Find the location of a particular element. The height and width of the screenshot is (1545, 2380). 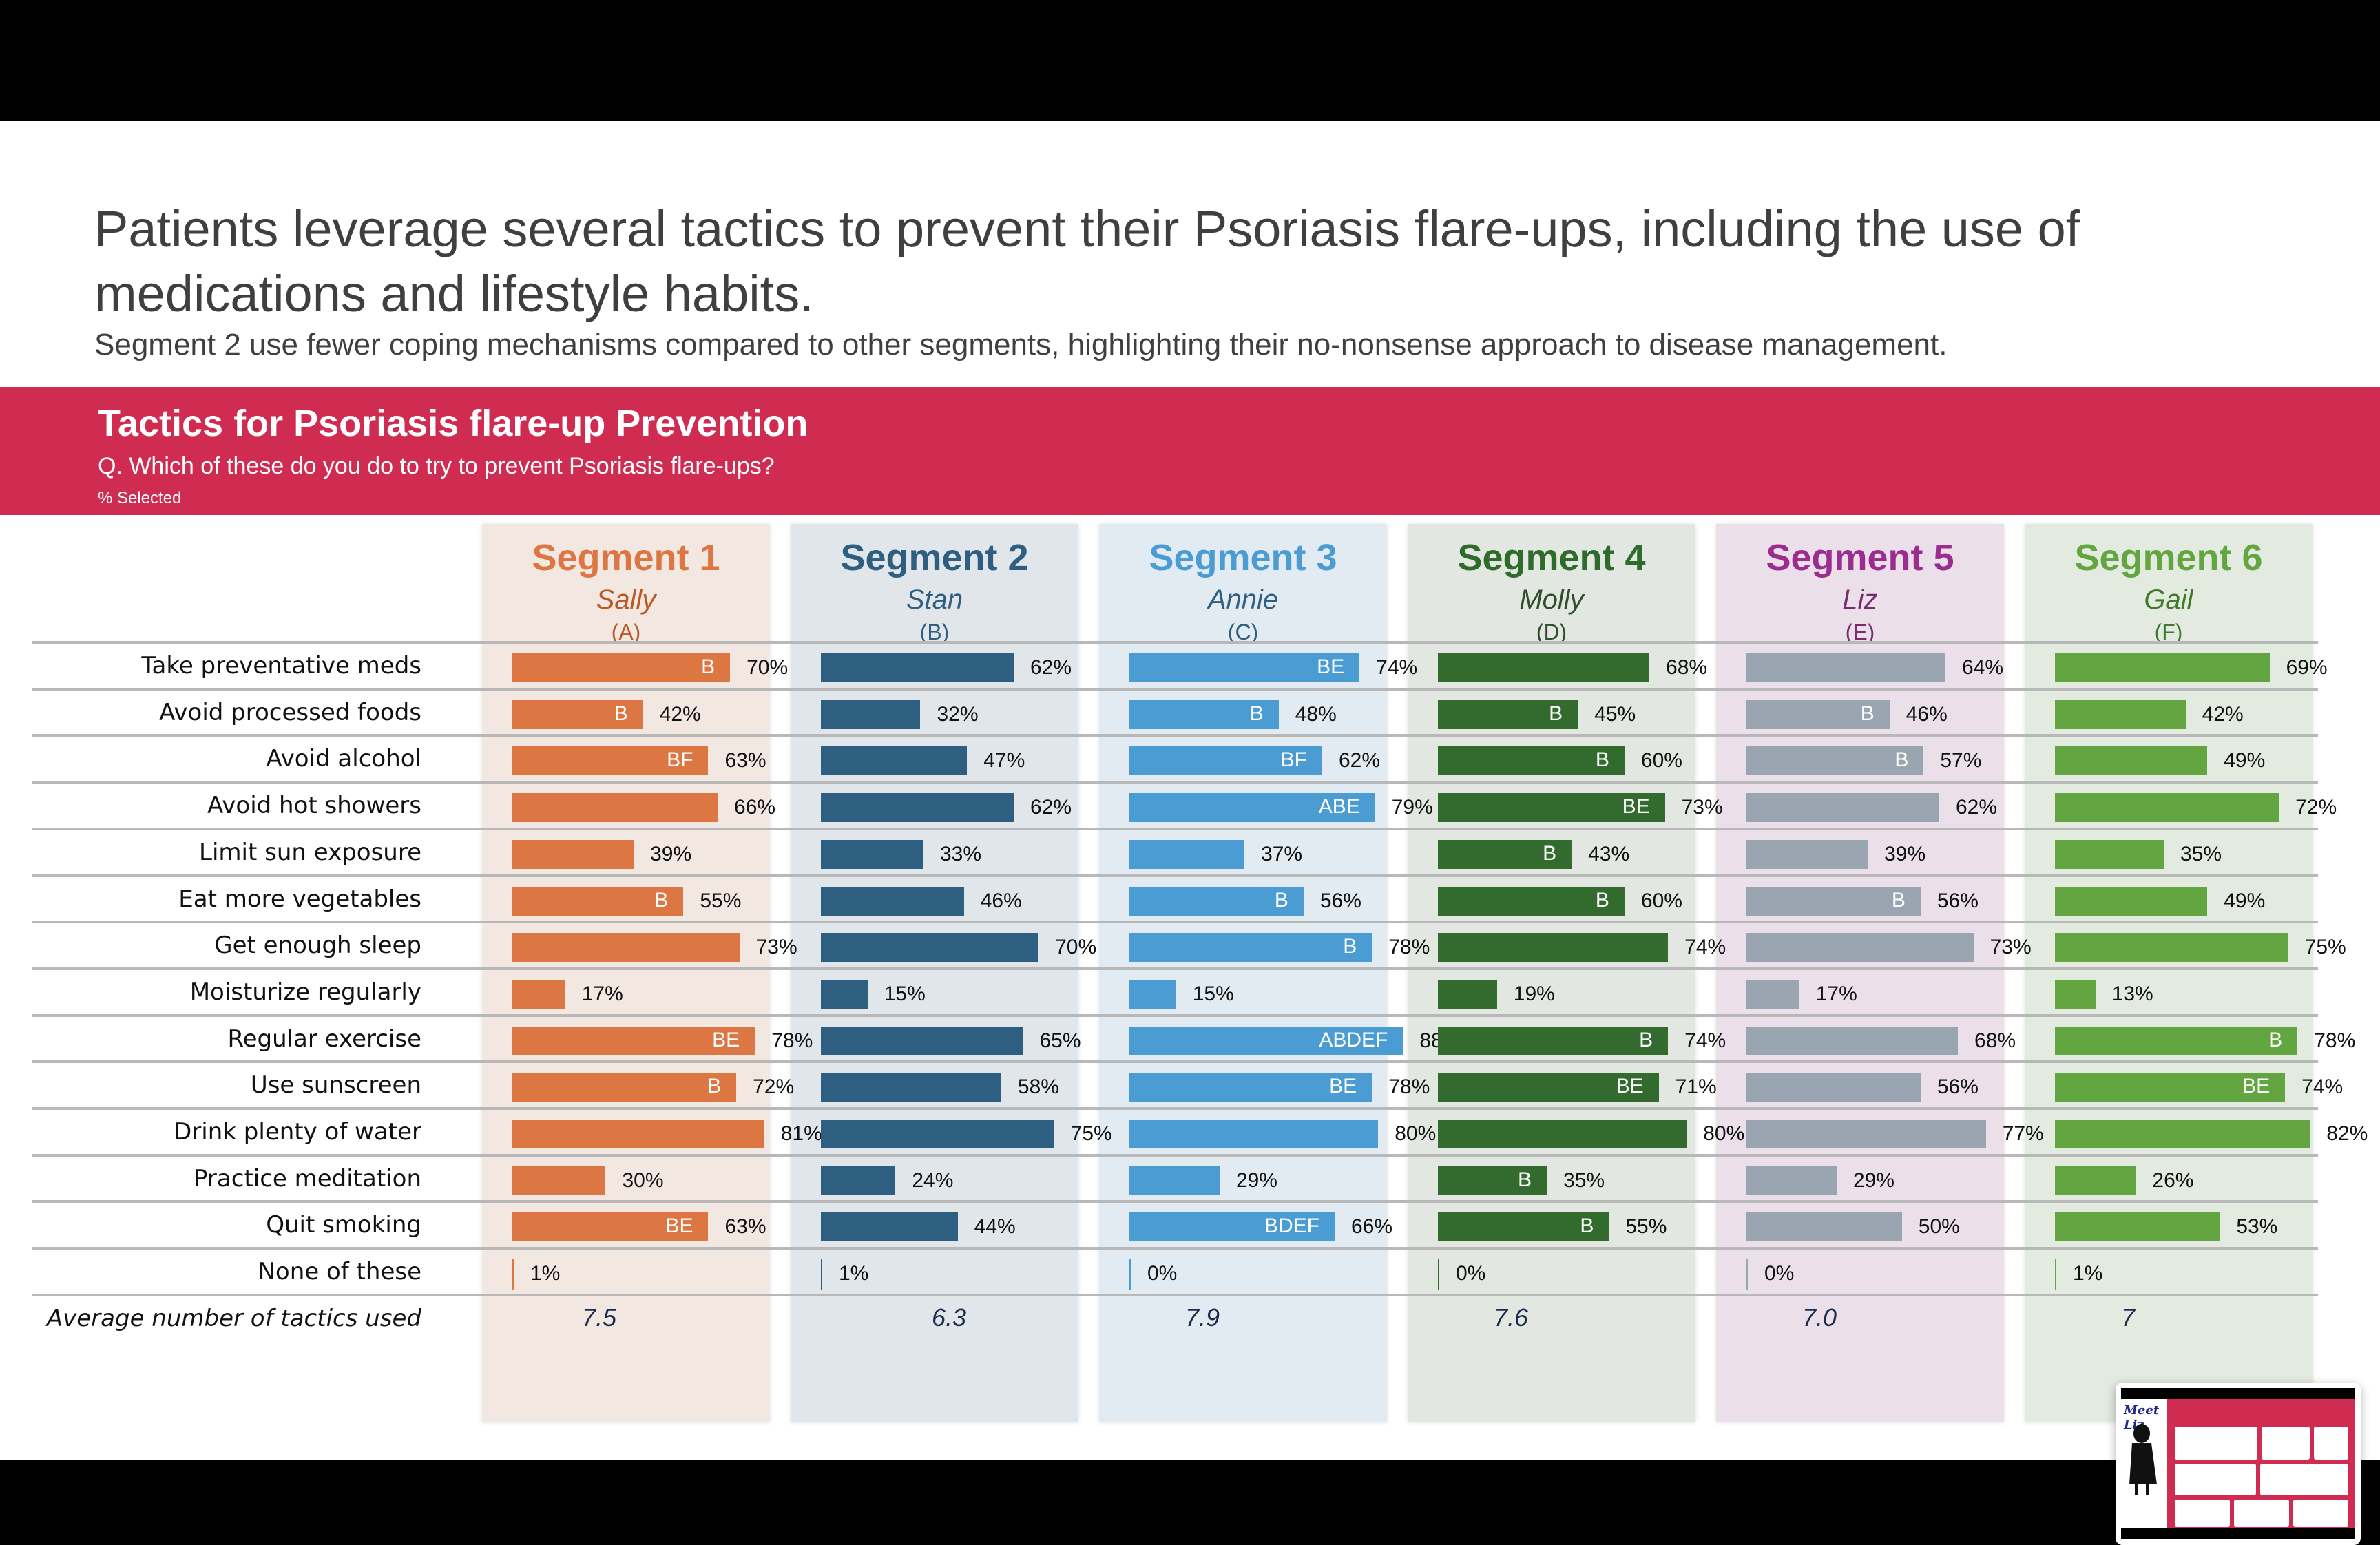

bar-value-label: 50% is located at coordinates (1939, 1227).